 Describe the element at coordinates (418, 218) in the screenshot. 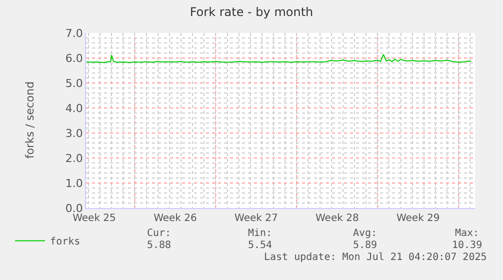

I see `x-tick-label: Week 29` at that location.